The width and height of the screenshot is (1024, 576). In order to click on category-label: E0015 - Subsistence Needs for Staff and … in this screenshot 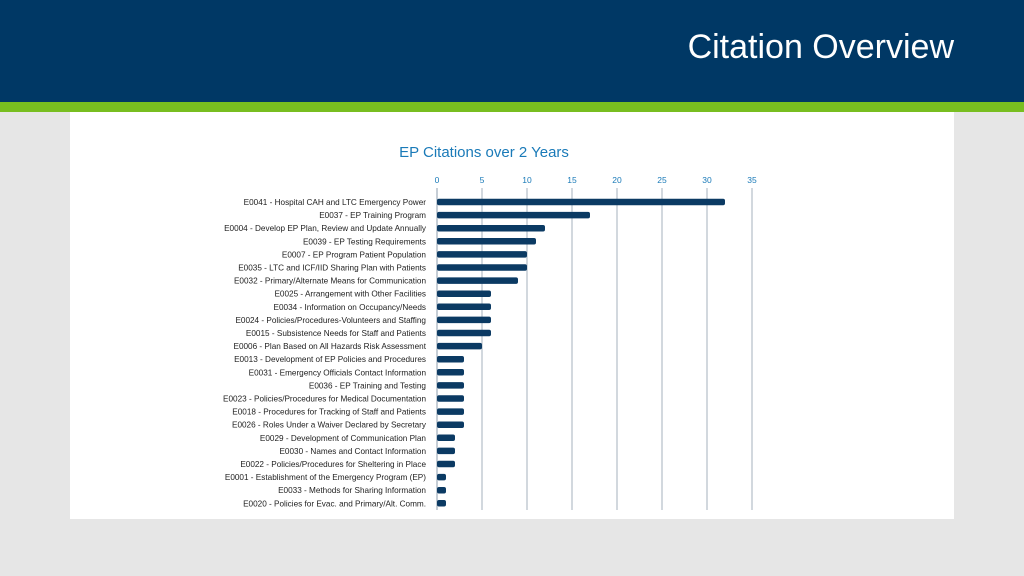, I will do `click(336, 333)`.